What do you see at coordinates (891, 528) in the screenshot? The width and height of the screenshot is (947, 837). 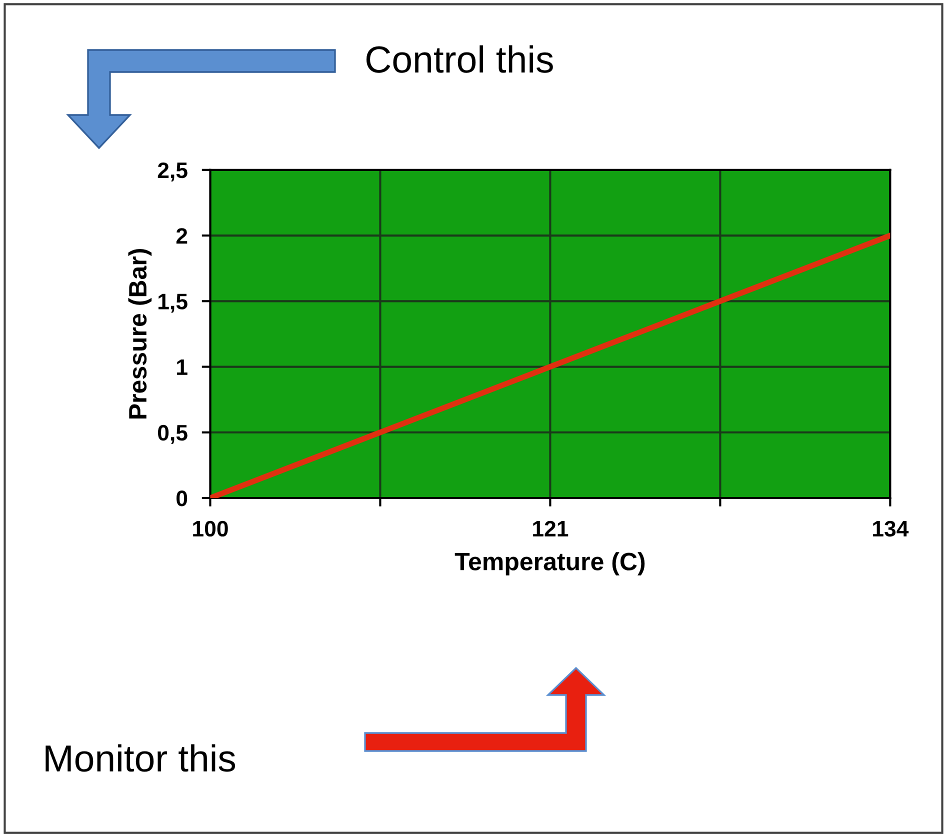 I see `x-tick-label: 134` at bounding box center [891, 528].